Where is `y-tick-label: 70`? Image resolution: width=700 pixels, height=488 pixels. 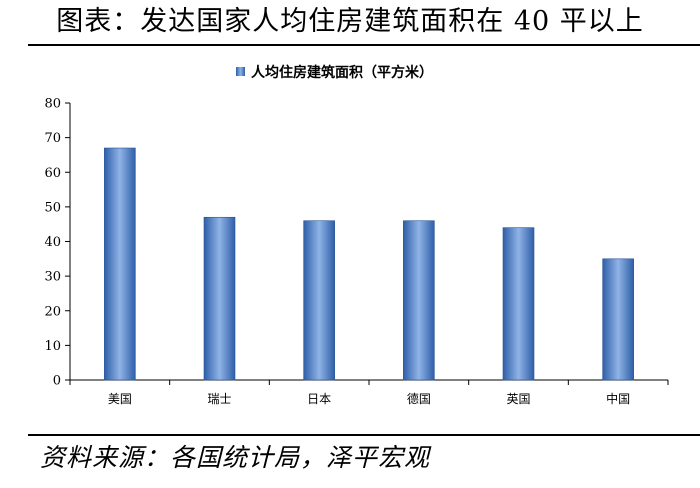 y-tick-label: 70 is located at coordinates (52, 138).